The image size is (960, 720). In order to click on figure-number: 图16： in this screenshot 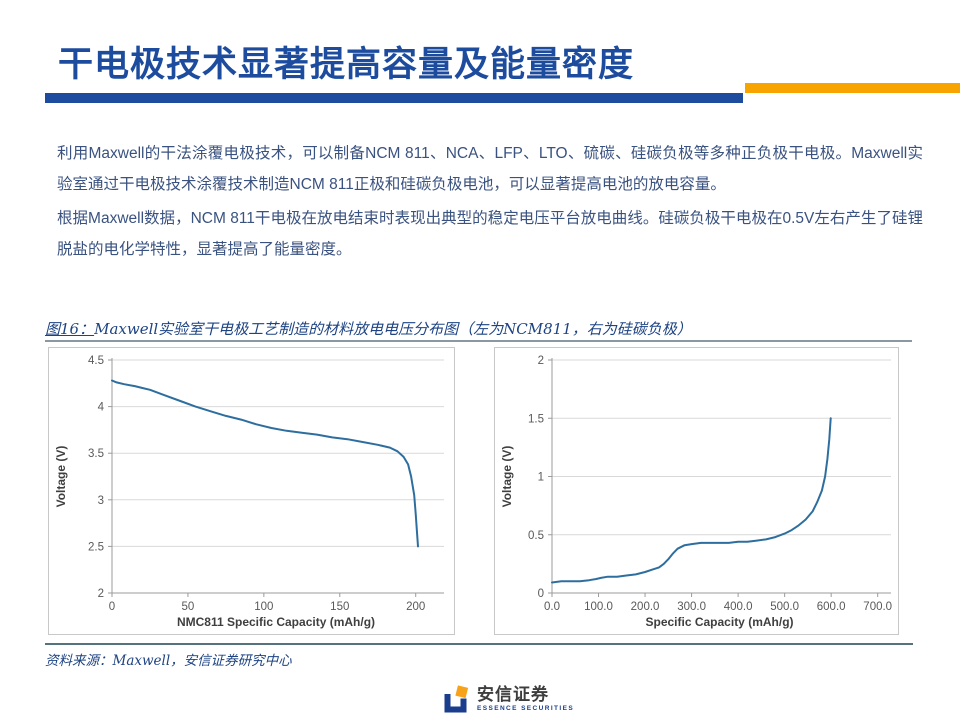, I will do `click(70, 329)`.